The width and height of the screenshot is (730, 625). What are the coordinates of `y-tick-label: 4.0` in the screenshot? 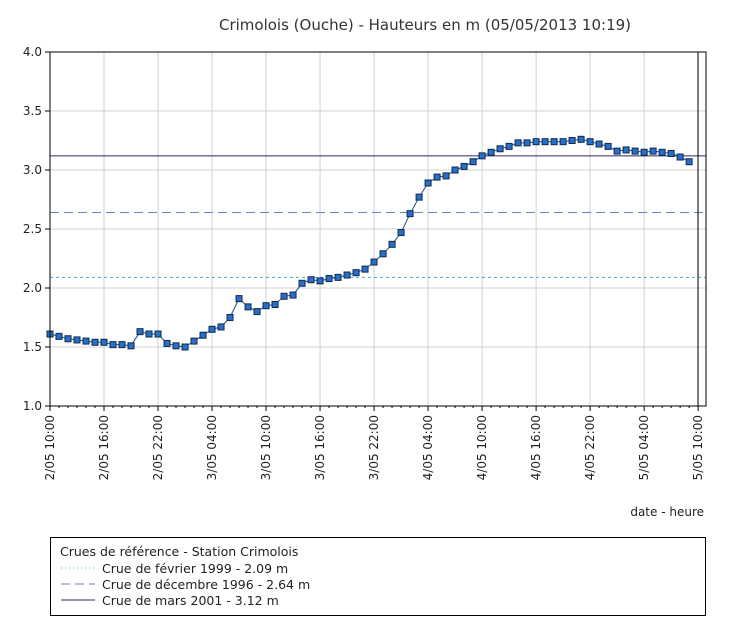 It's located at (32, 52).